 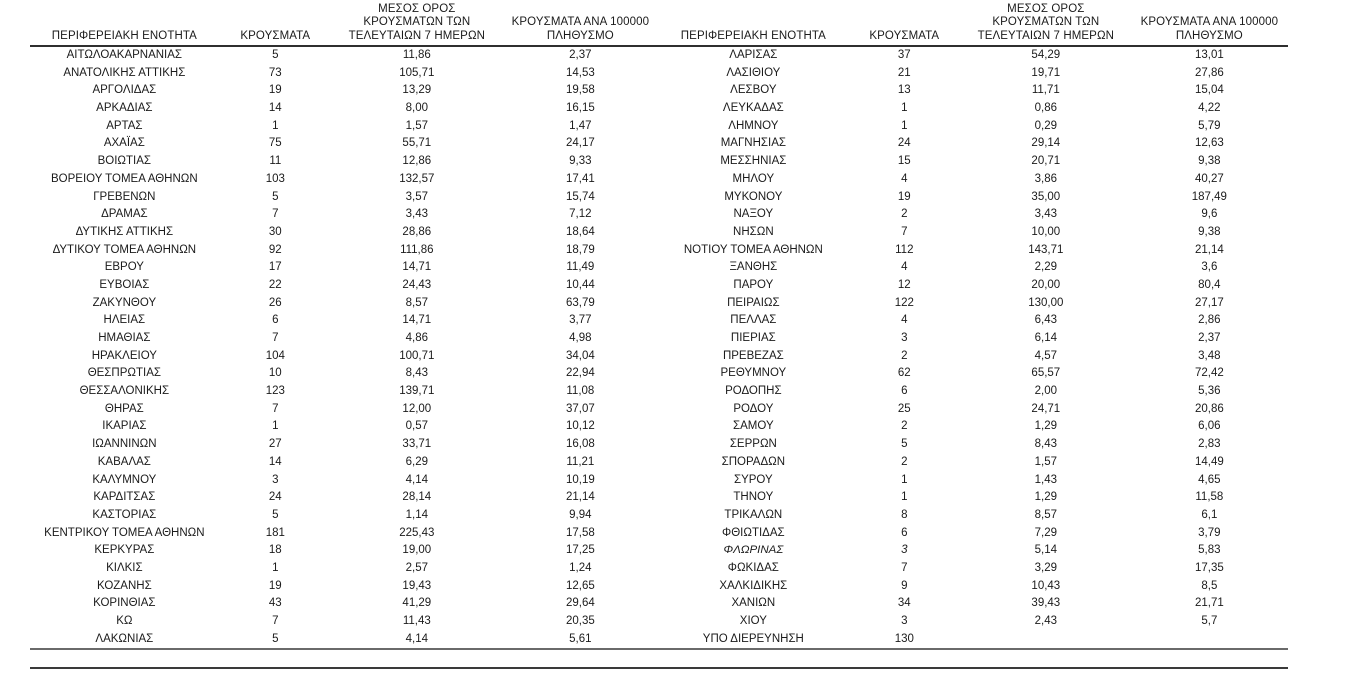 What do you see at coordinates (904, 550) in the screenshot?
I see `cases-cell: 3` at bounding box center [904, 550].